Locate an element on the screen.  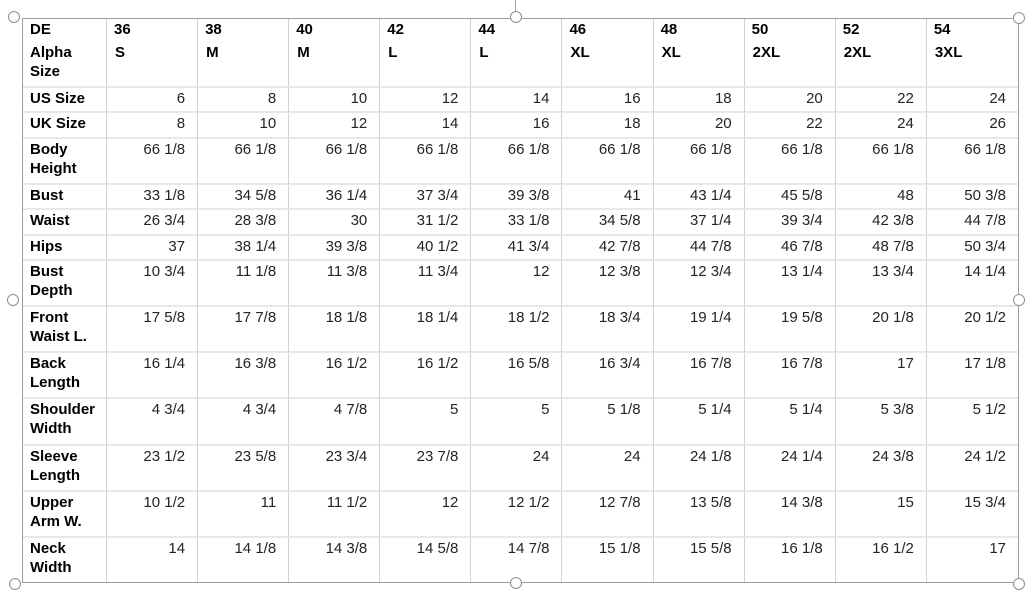
value-cell: 10 1/2 is located at coordinates (153, 514).